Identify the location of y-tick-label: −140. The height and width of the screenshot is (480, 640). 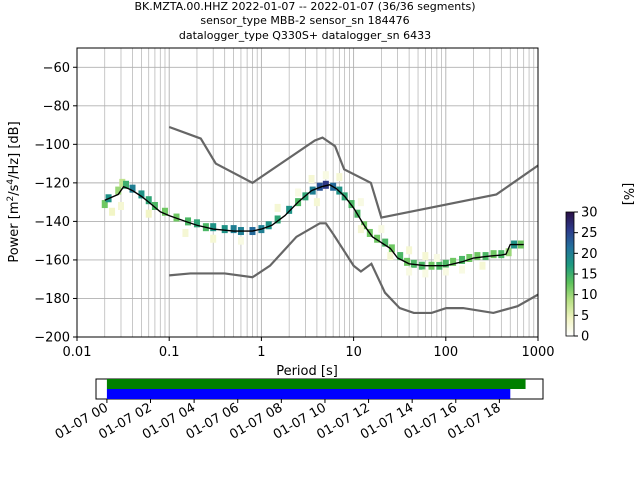
(52, 222).